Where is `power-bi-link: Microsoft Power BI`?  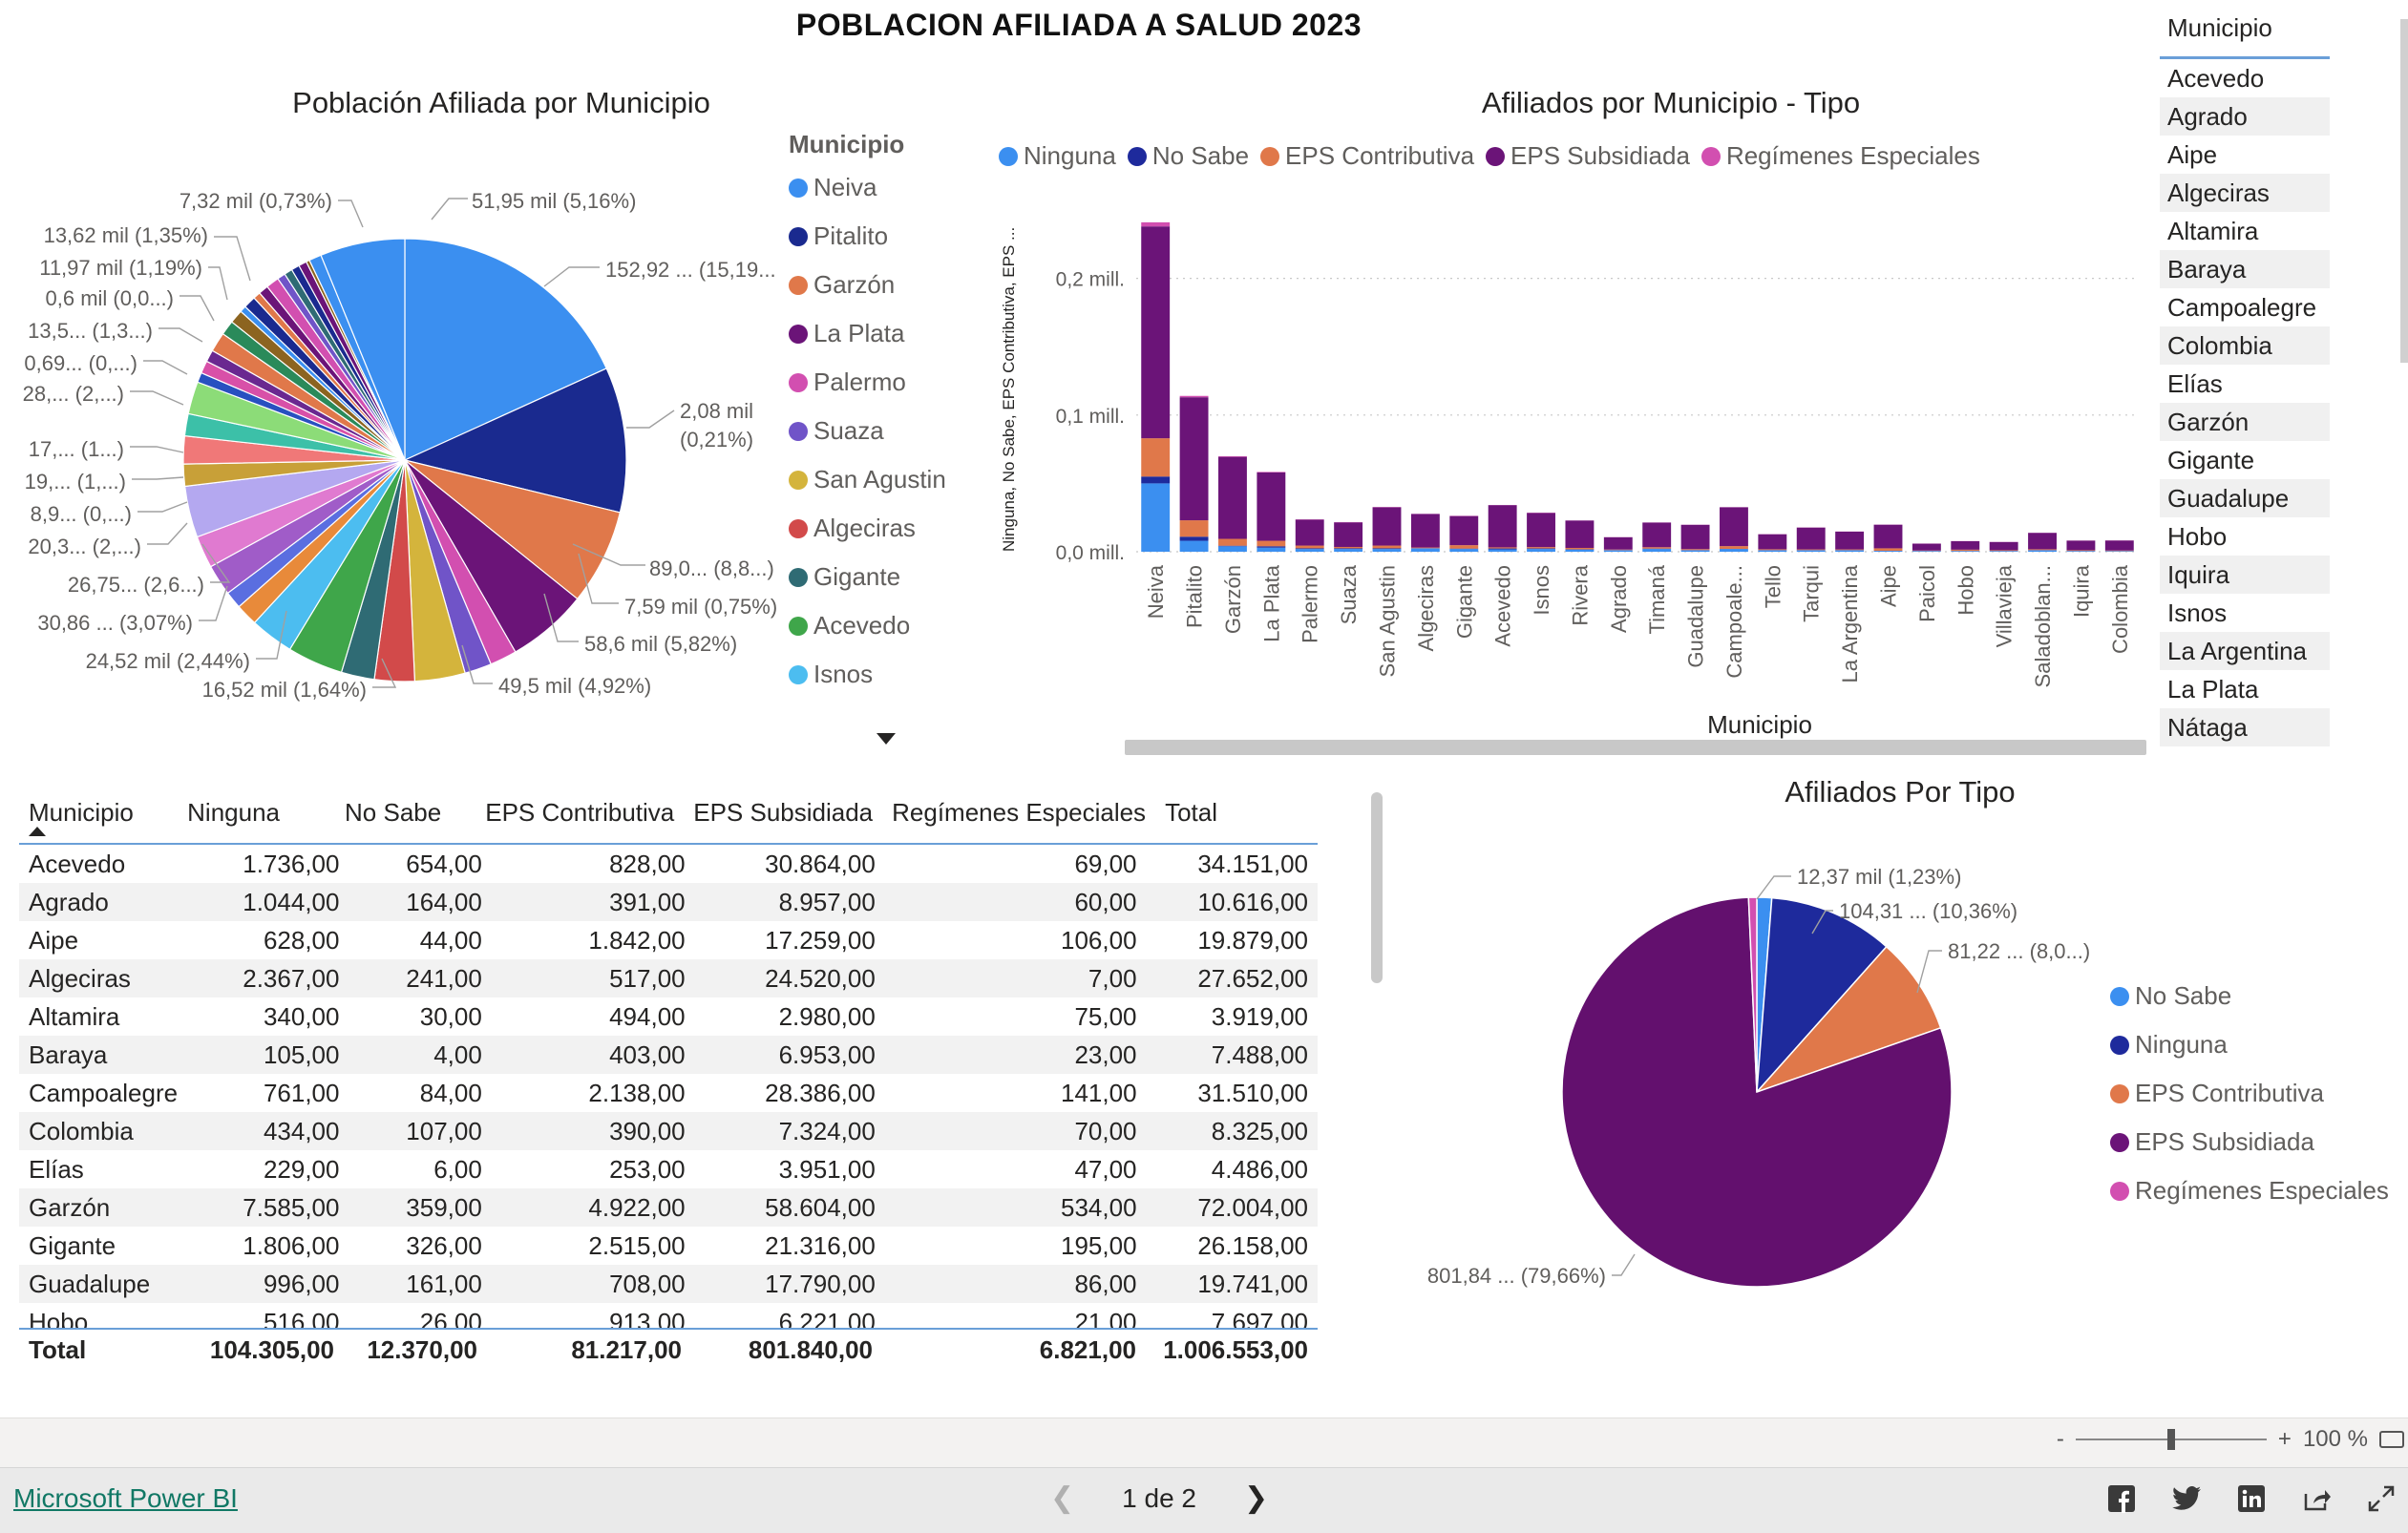
power-bi-link: Microsoft Power BI is located at coordinates (125, 1498).